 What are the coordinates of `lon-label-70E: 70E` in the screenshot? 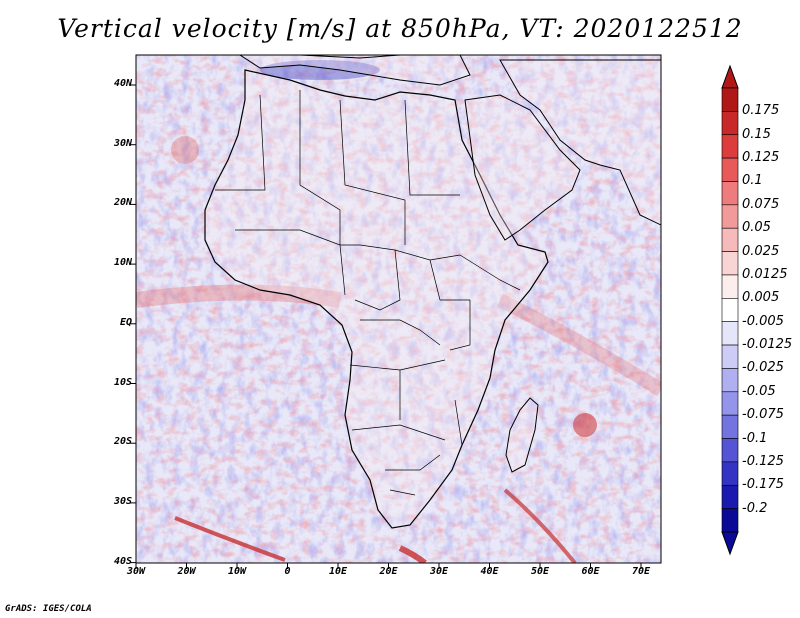 It's located at (641, 571).